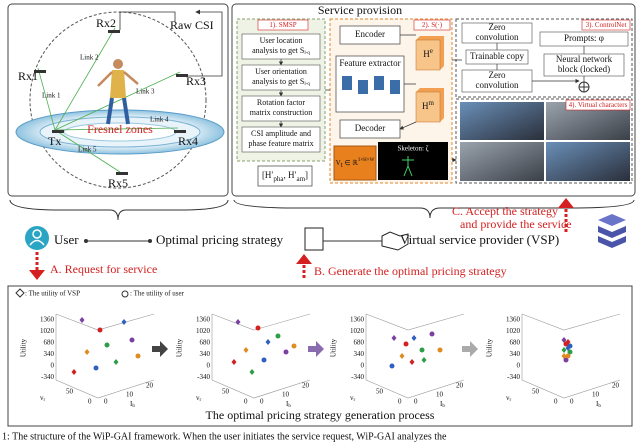 The width and height of the screenshot is (640, 444). What do you see at coordinates (286, 395) in the screenshot?
I see `z-tick-label: 10` at bounding box center [286, 395].